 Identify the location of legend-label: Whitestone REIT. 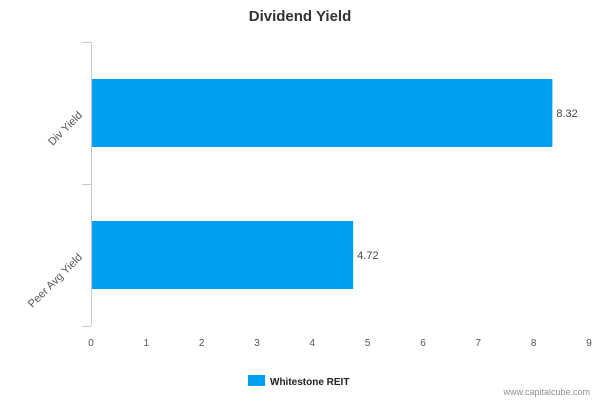
(309, 382).